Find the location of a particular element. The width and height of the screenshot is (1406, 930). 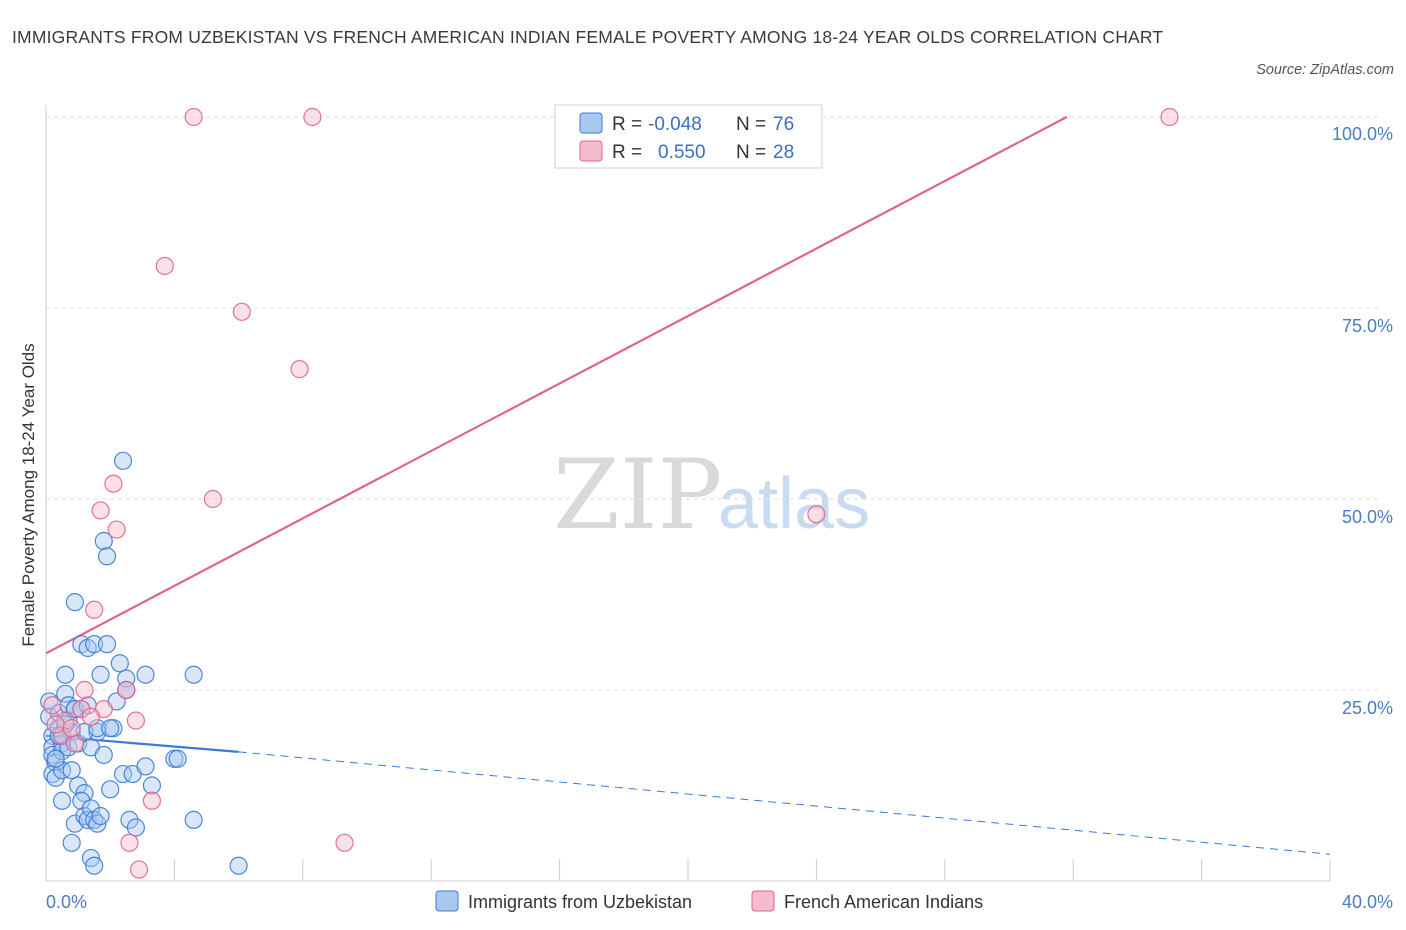

legend-r-value-blue: -0.048 is located at coordinates (675, 124).